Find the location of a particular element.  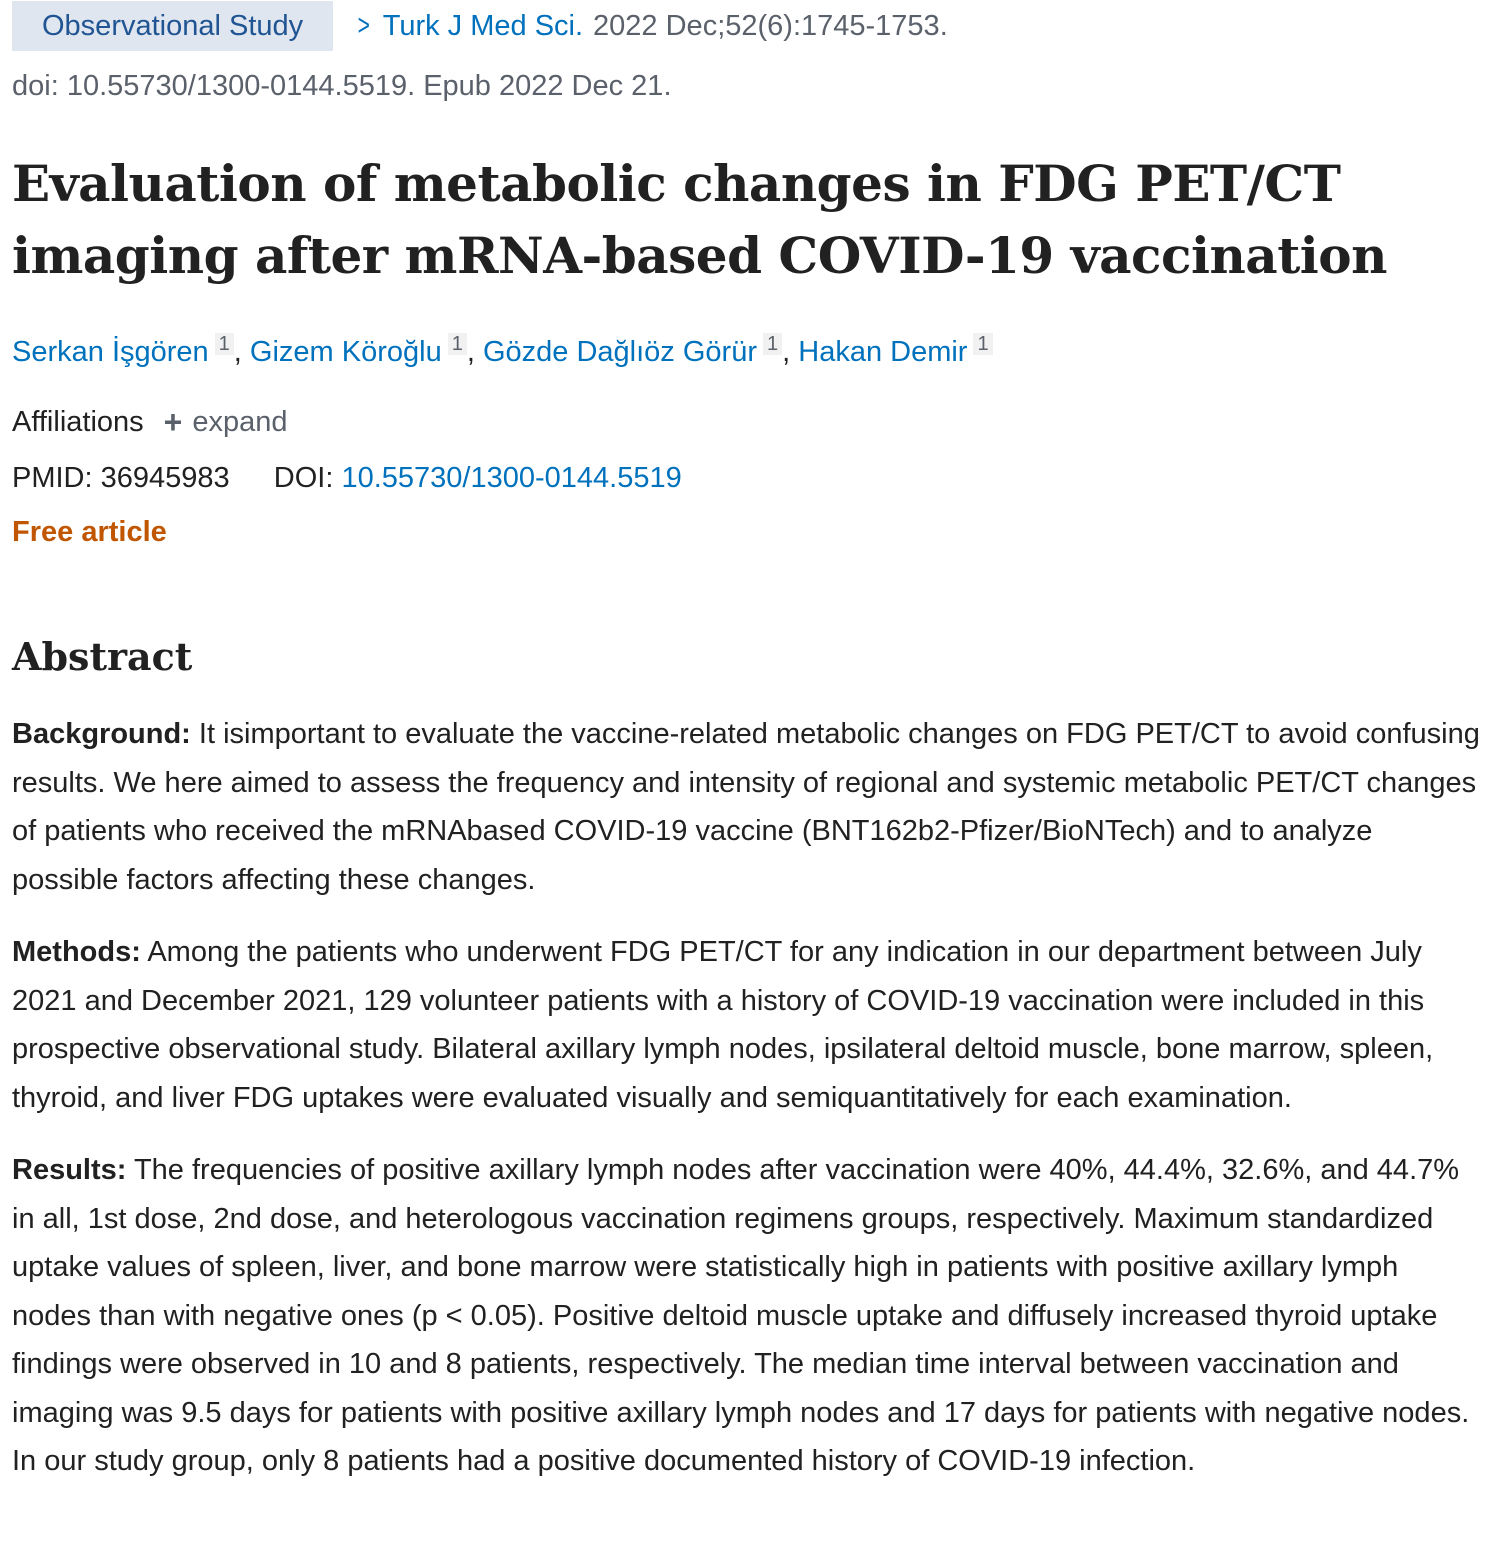

author-link: Gözde Dağlıöz Görür is located at coordinates (619, 352).